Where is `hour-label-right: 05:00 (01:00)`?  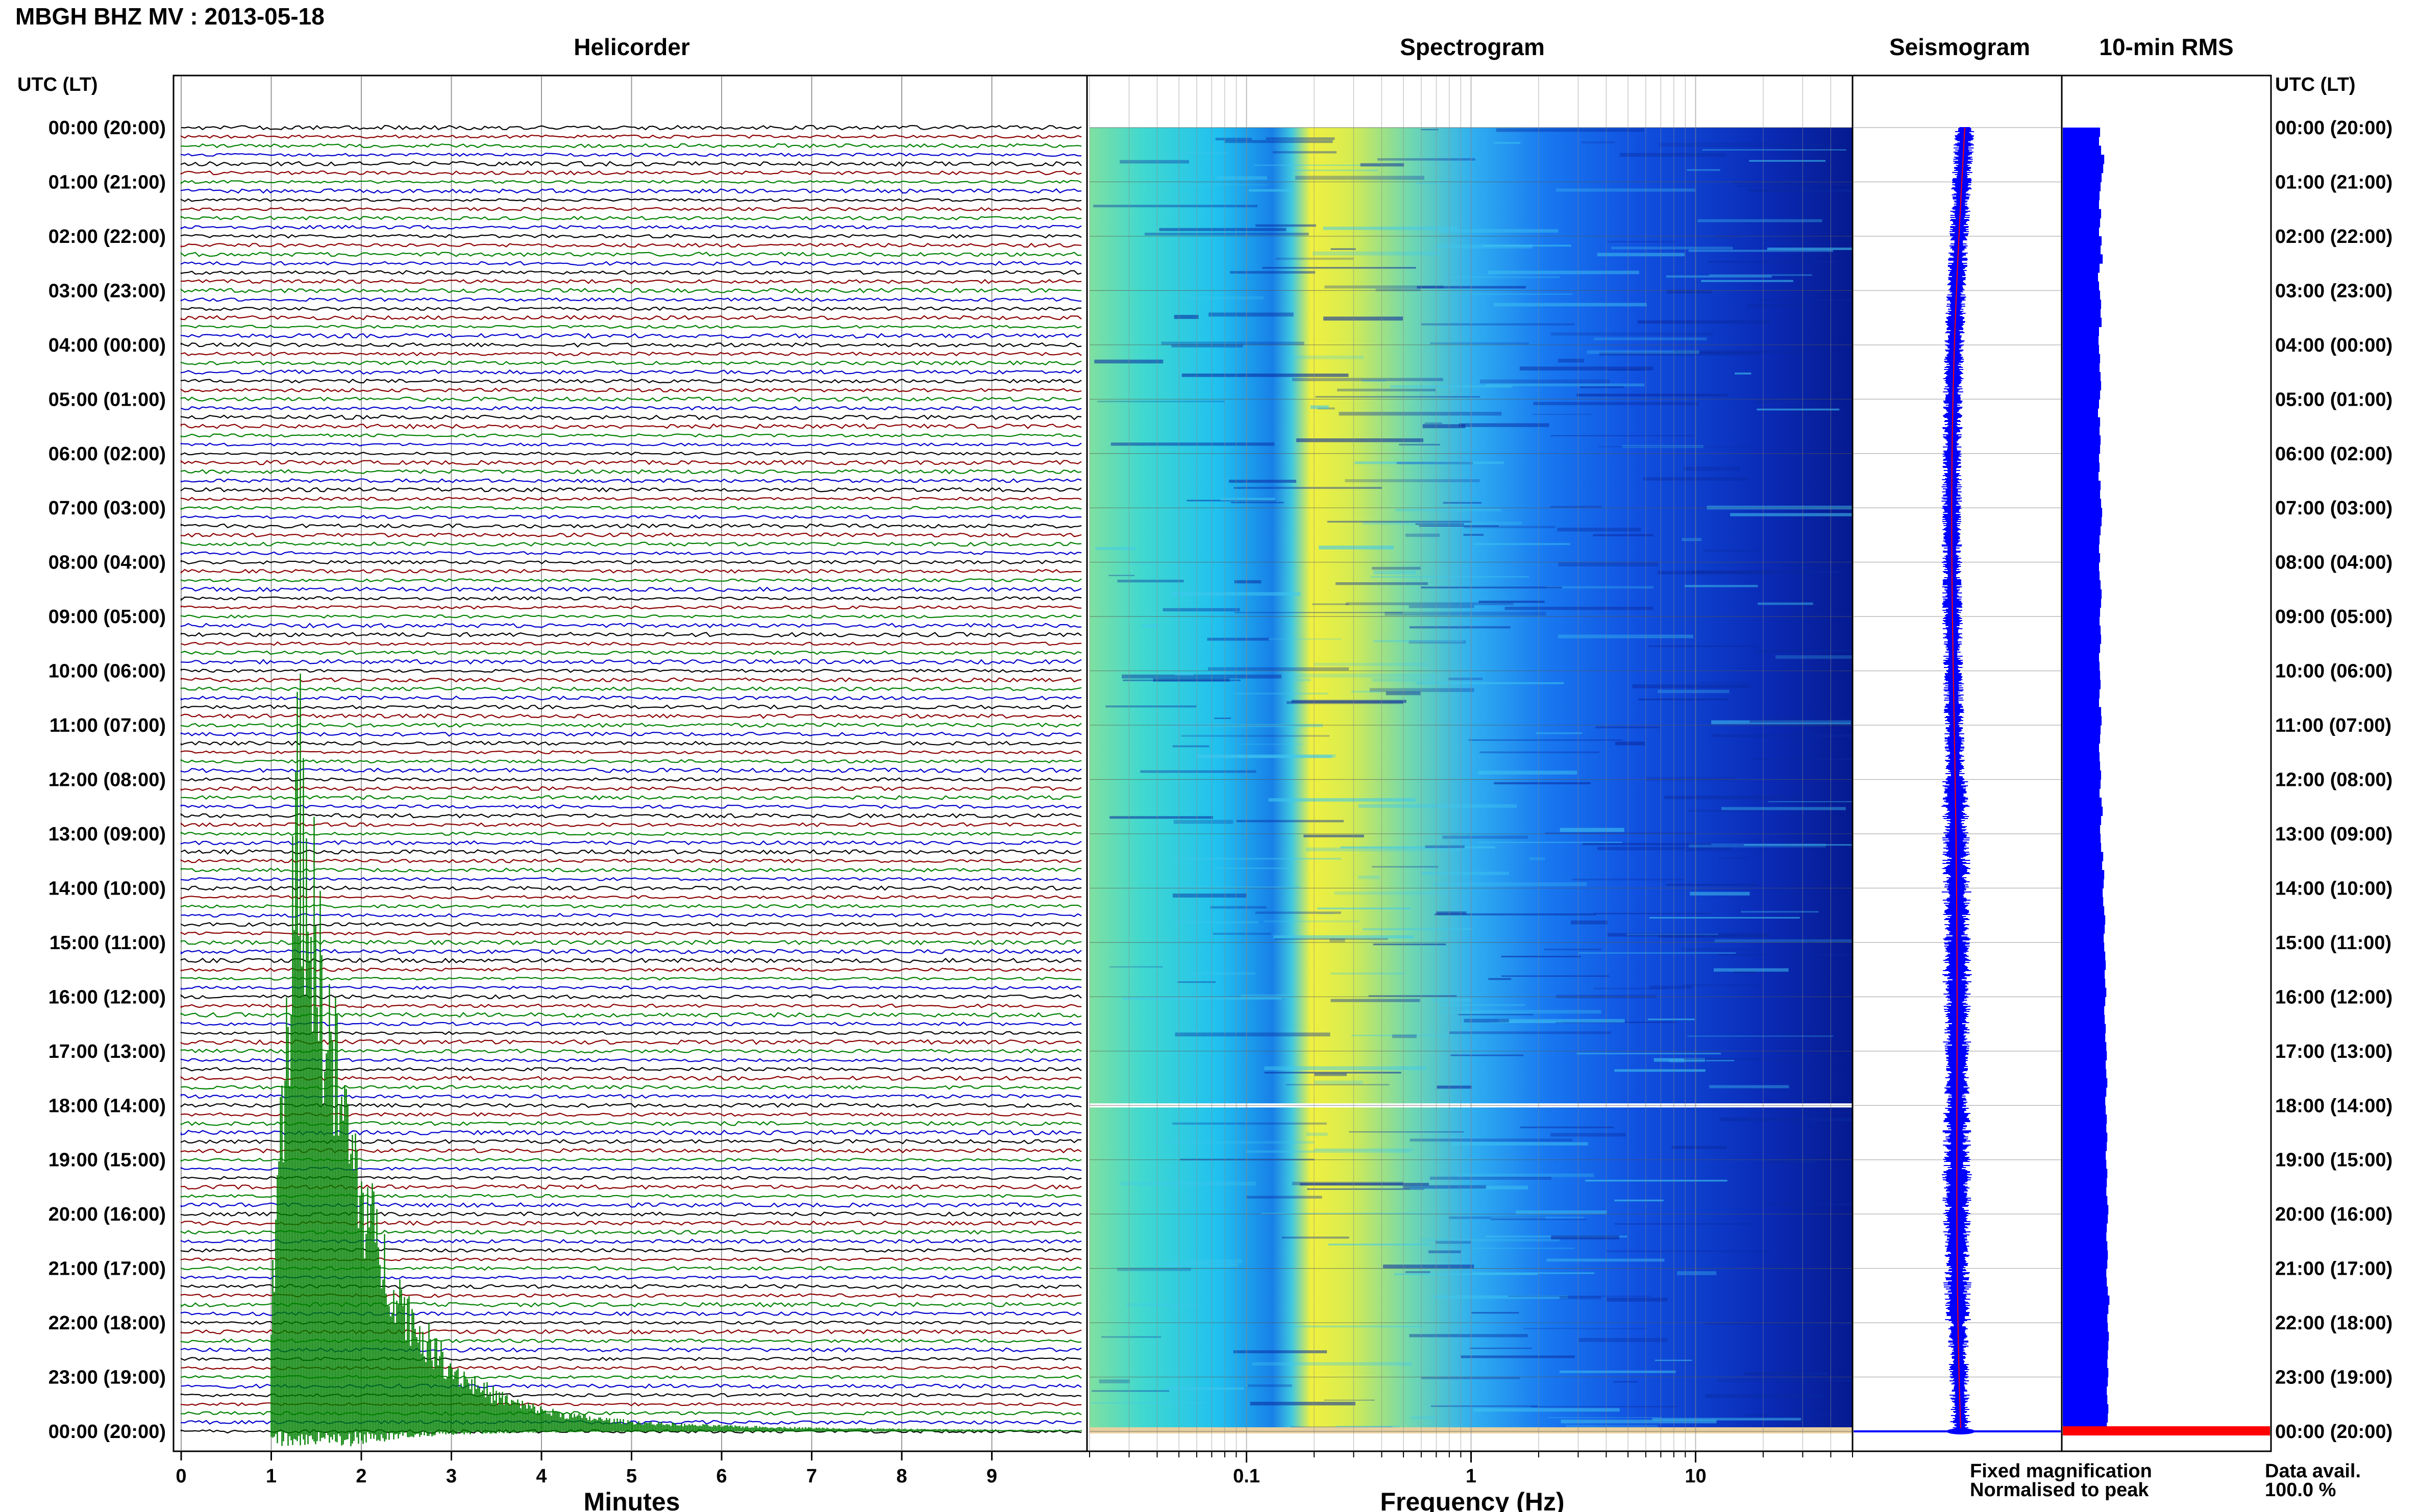
hour-label-right: 05:00 (01:00) is located at coordinates (2333, 399).